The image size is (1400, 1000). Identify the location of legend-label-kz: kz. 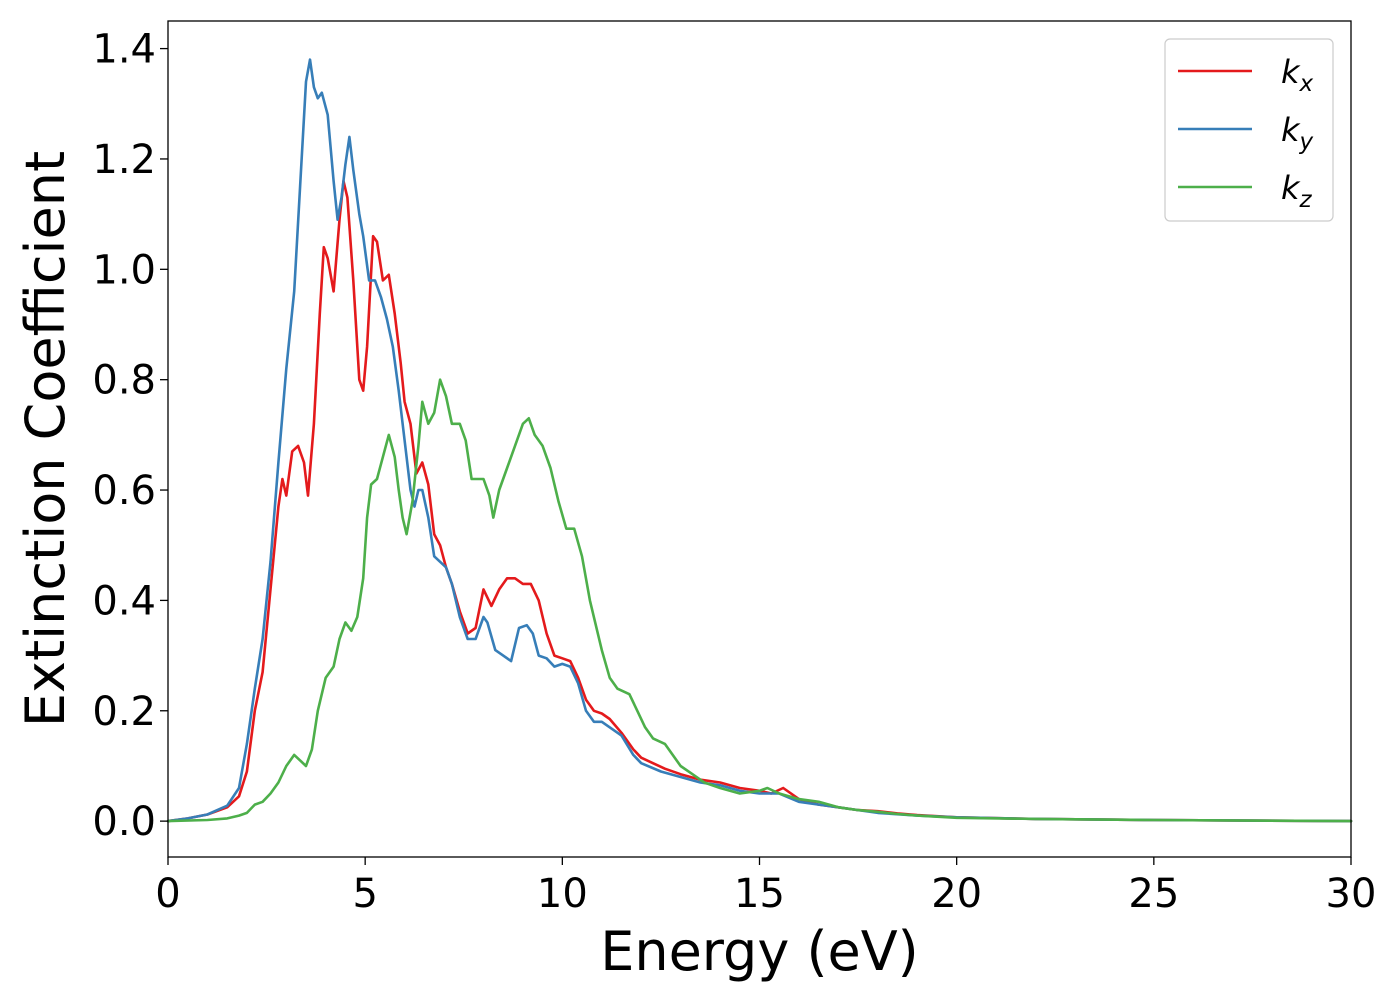
(1297, 191).